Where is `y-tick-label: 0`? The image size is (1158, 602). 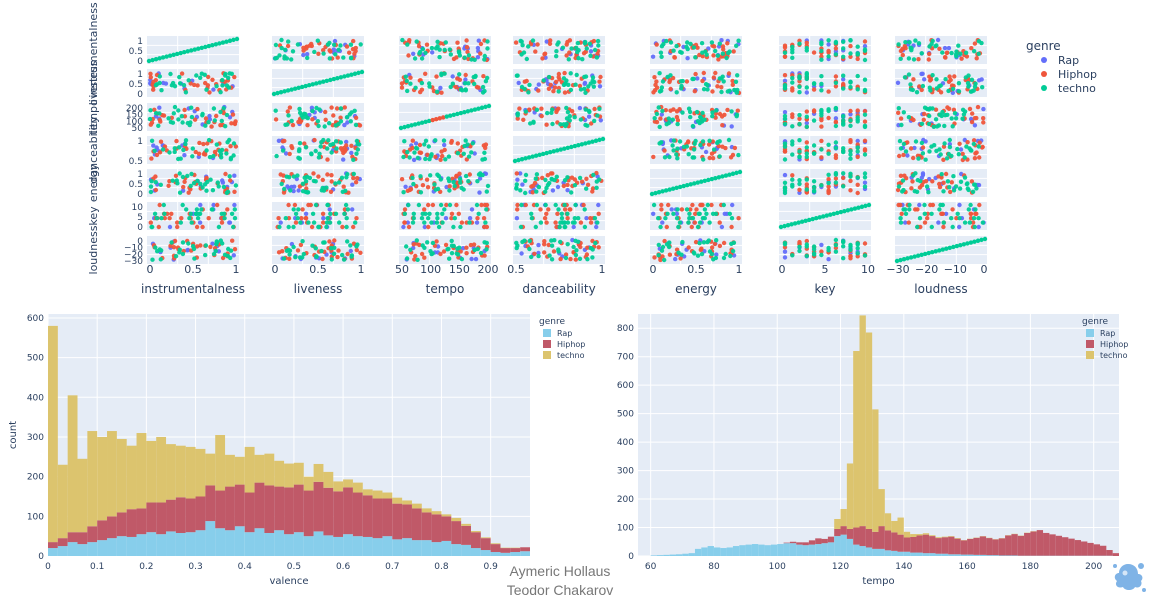 y-tick-label: 0 is located at coordinates (140, 62).